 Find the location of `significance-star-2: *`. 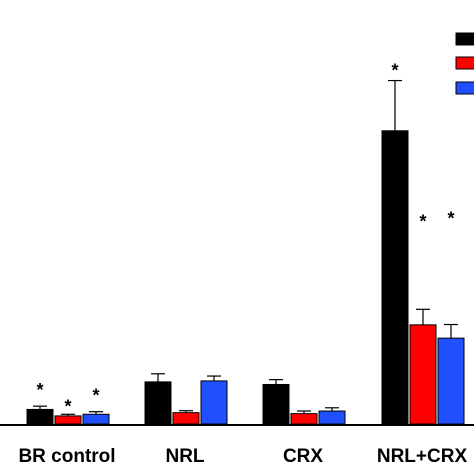

significance-star-2: * is located at coordinates (95, 396).